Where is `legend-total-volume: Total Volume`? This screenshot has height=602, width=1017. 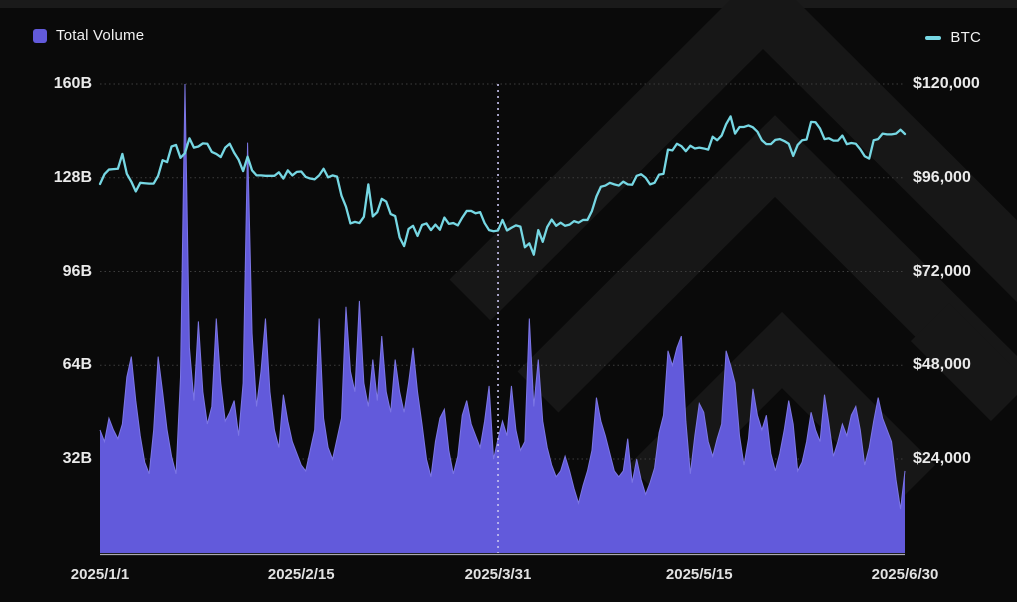 legend-total-volume: Total Volume is located at coordinates (88, 35).